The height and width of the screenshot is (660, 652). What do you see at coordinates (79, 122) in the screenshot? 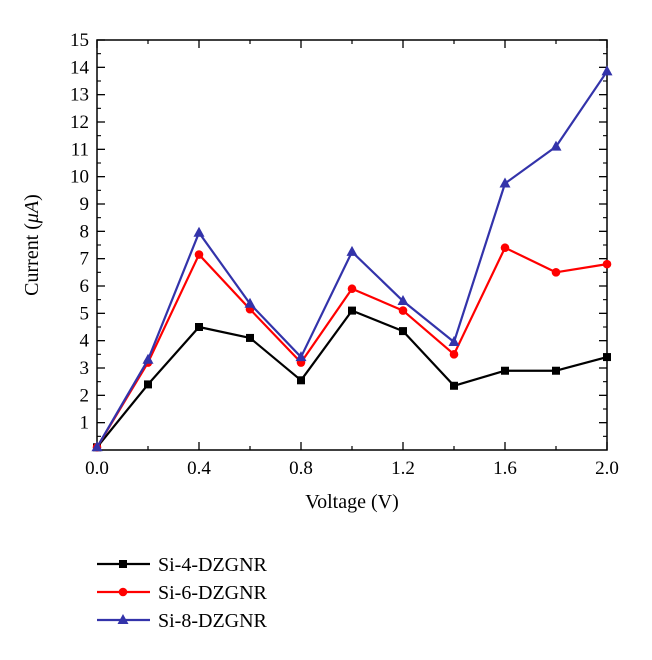
I see `y-tick-label: 12` at bounding box center [79, 122].